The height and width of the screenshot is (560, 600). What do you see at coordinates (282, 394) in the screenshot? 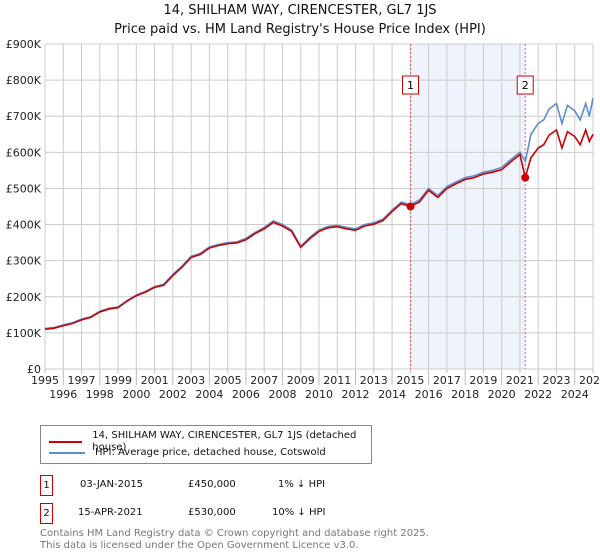
I see `x-tick-label: 2008` at bounding box center [282, 394].